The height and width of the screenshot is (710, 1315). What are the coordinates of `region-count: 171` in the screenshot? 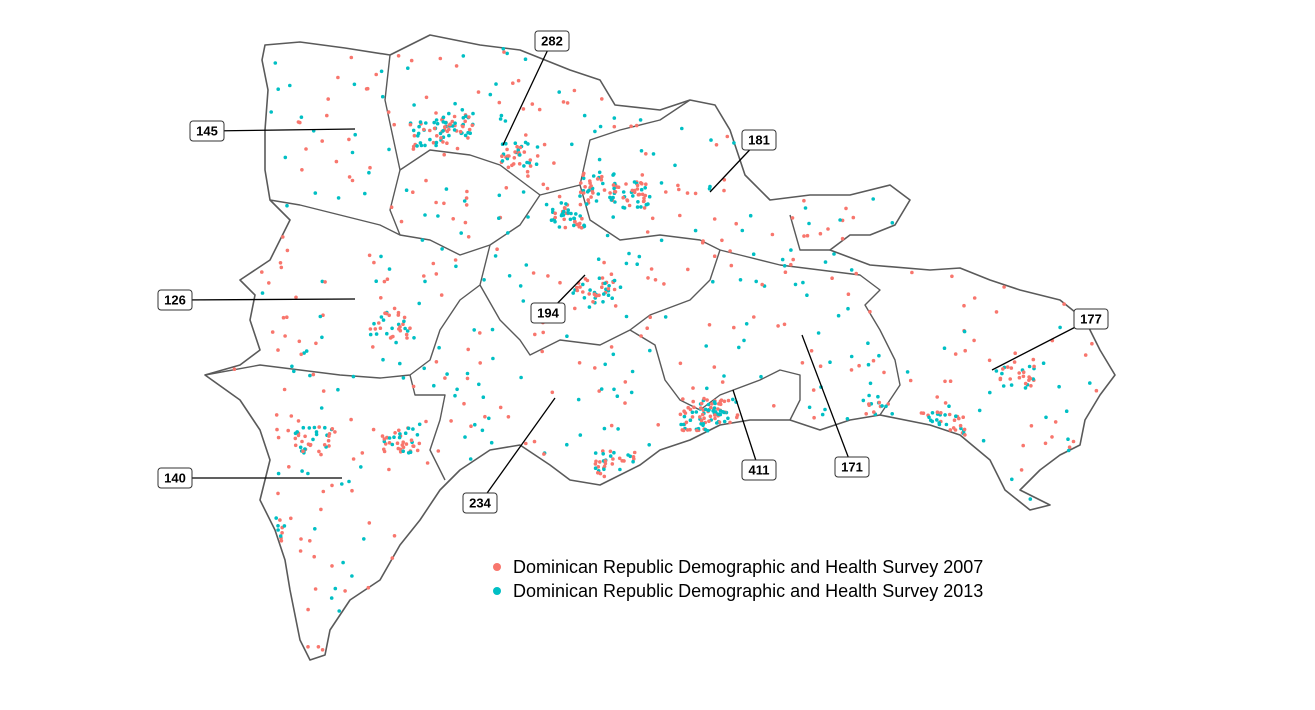 It's located at (852, 467).